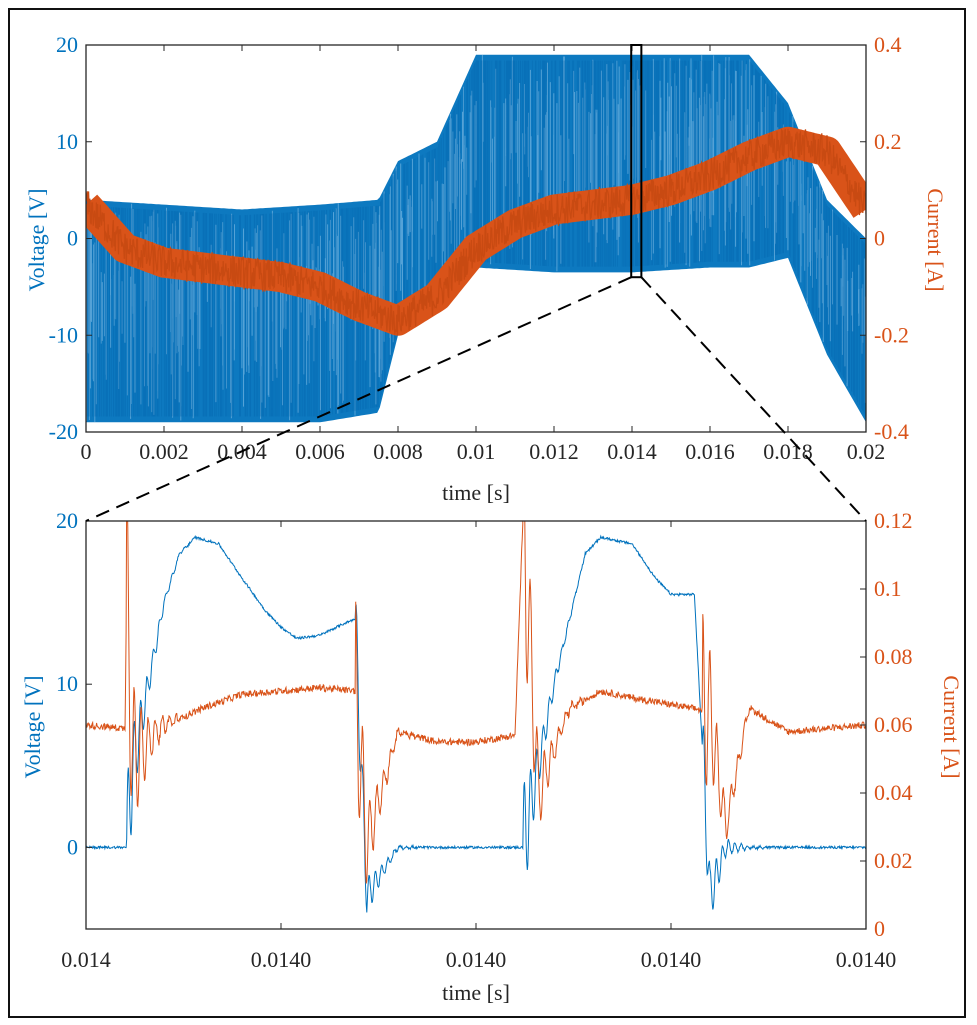 The height and width of the screenshot is (1025, 977). Describe the element at coordinates (866, 451) in the screenshot. I see `top-x-tick-label: 0.02` at that location.